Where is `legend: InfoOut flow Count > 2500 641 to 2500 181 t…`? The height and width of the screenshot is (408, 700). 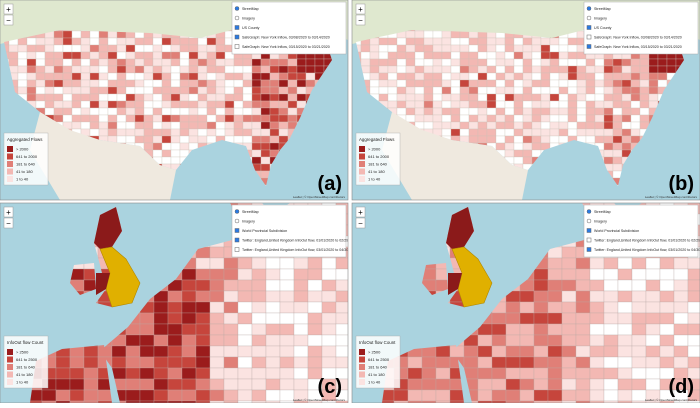
legend: InfoOut flow Count > 2500 641 to 2500 181 t… is located at coordinates (26, 362).